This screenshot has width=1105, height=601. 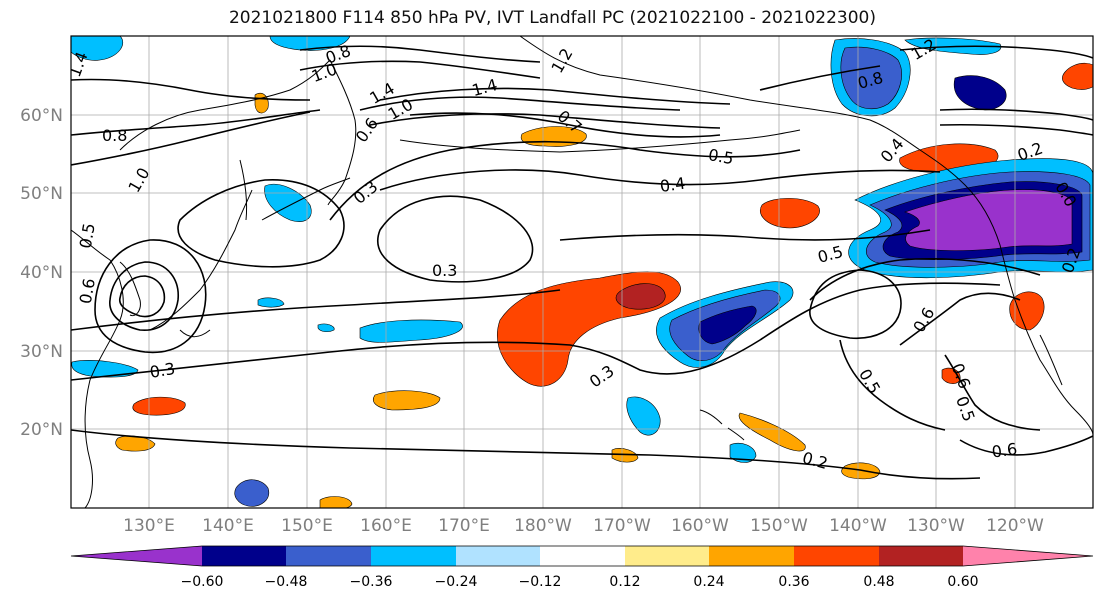 I want to click on anomaly-positive-alaska, so click(x=1077, y=76).